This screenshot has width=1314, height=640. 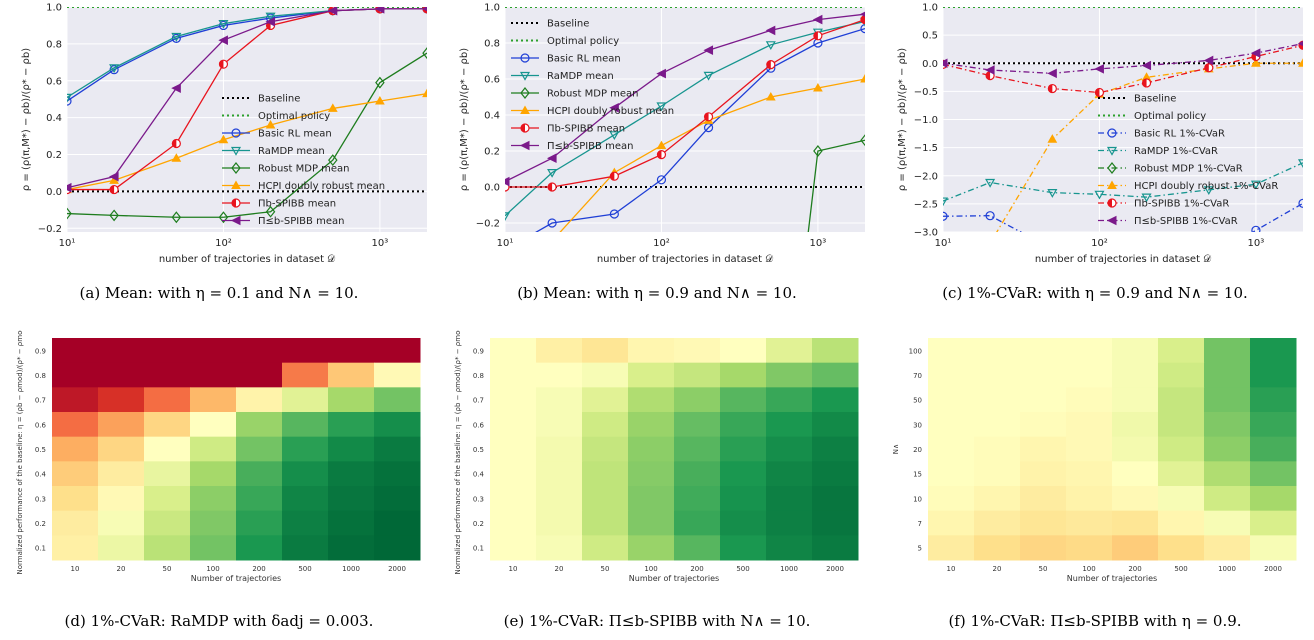 What do you see at coordinates (1186, 221) in the screenshot?
I see `legend-label: Π≤b-SPIBB 1%-CVaR` at bounding box center [1186, 221].